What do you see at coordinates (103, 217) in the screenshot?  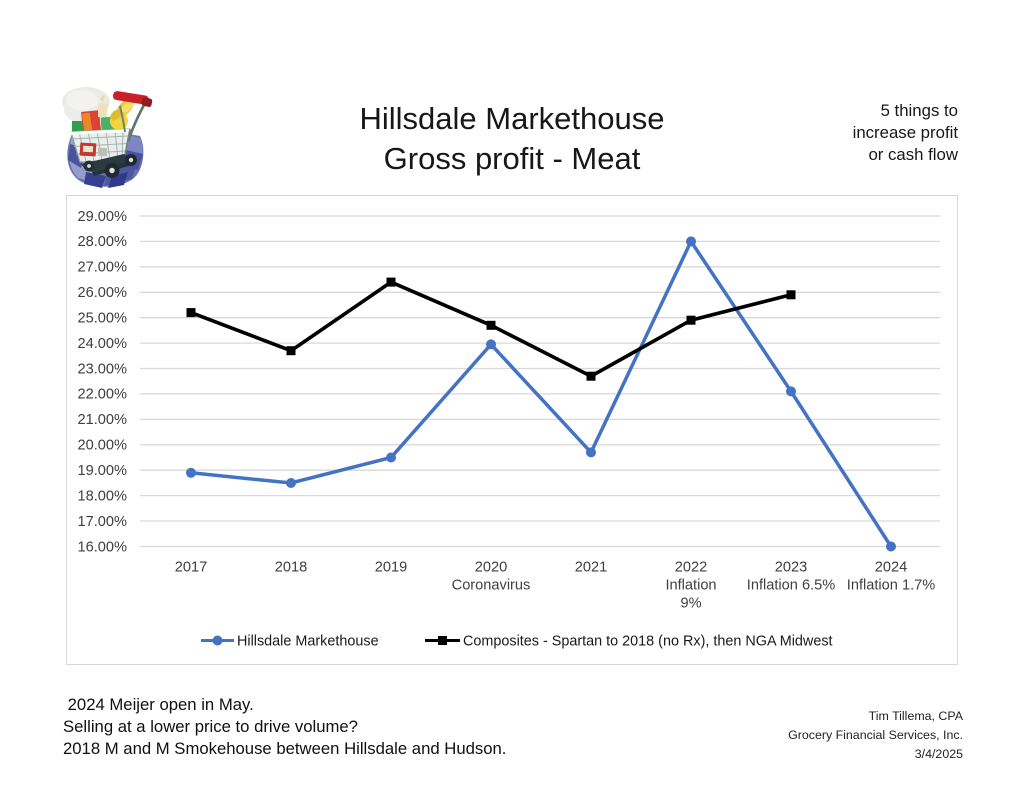 I see `svg-text: 29.00%` at bounding box center [103, 217].